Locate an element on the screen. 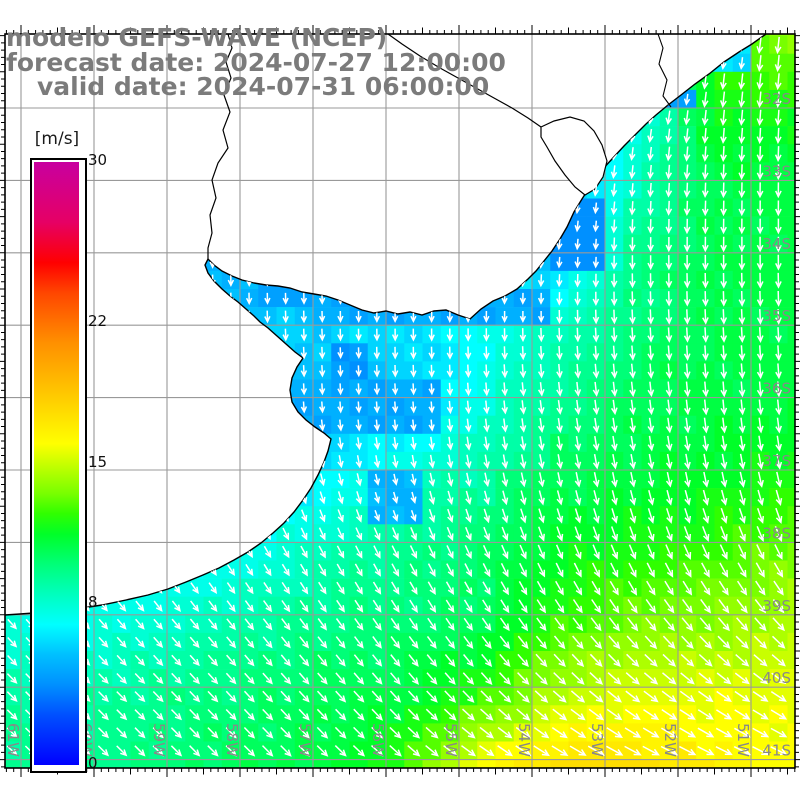  lat-label-37s: 37S is located at coordinates (776, 461).